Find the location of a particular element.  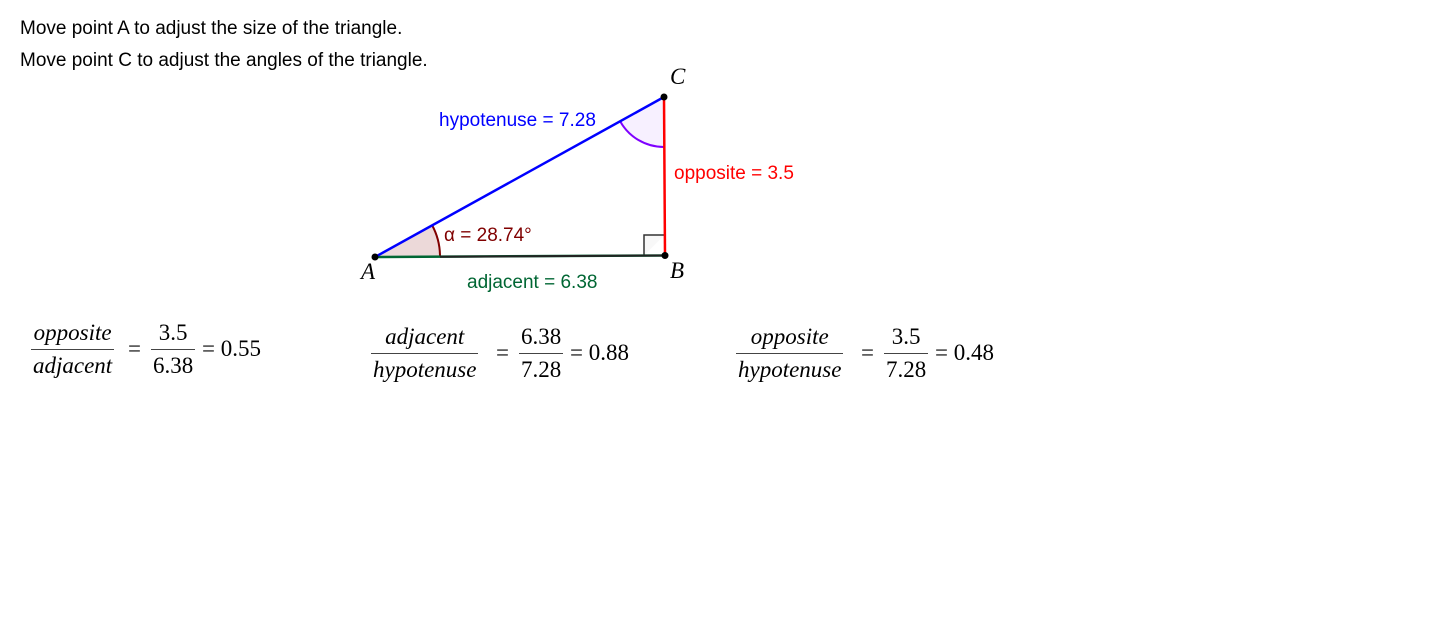

ratio-3-word-fraction: opposite hypotenuse is located at coordinates (790, 353).